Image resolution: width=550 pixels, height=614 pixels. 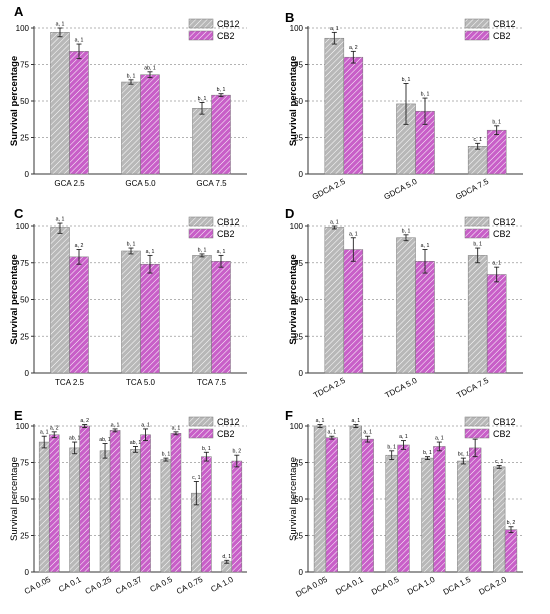 What do you see at coordinates (472, 388) in the screenshot?
I see `x-tick-label: TDCA 7.5` at bounding box center [472, 388].